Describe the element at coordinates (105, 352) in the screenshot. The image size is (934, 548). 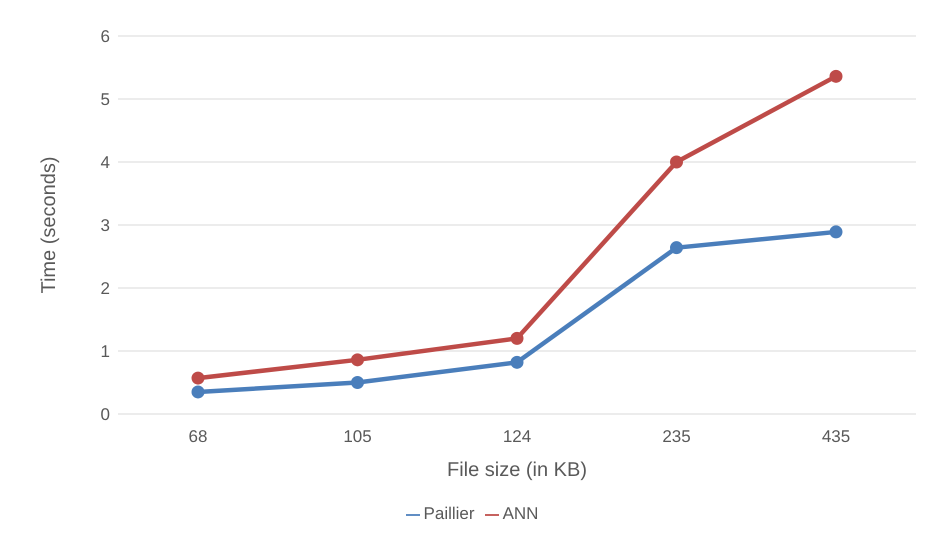
I see `y-tick-label: 1` at that location.